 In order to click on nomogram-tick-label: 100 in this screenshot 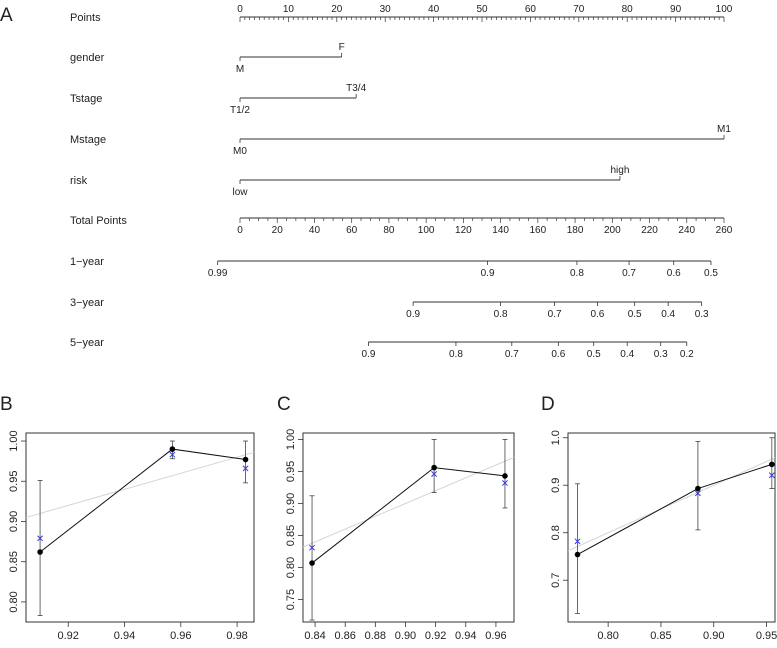, I will do `click(426, 230)`.